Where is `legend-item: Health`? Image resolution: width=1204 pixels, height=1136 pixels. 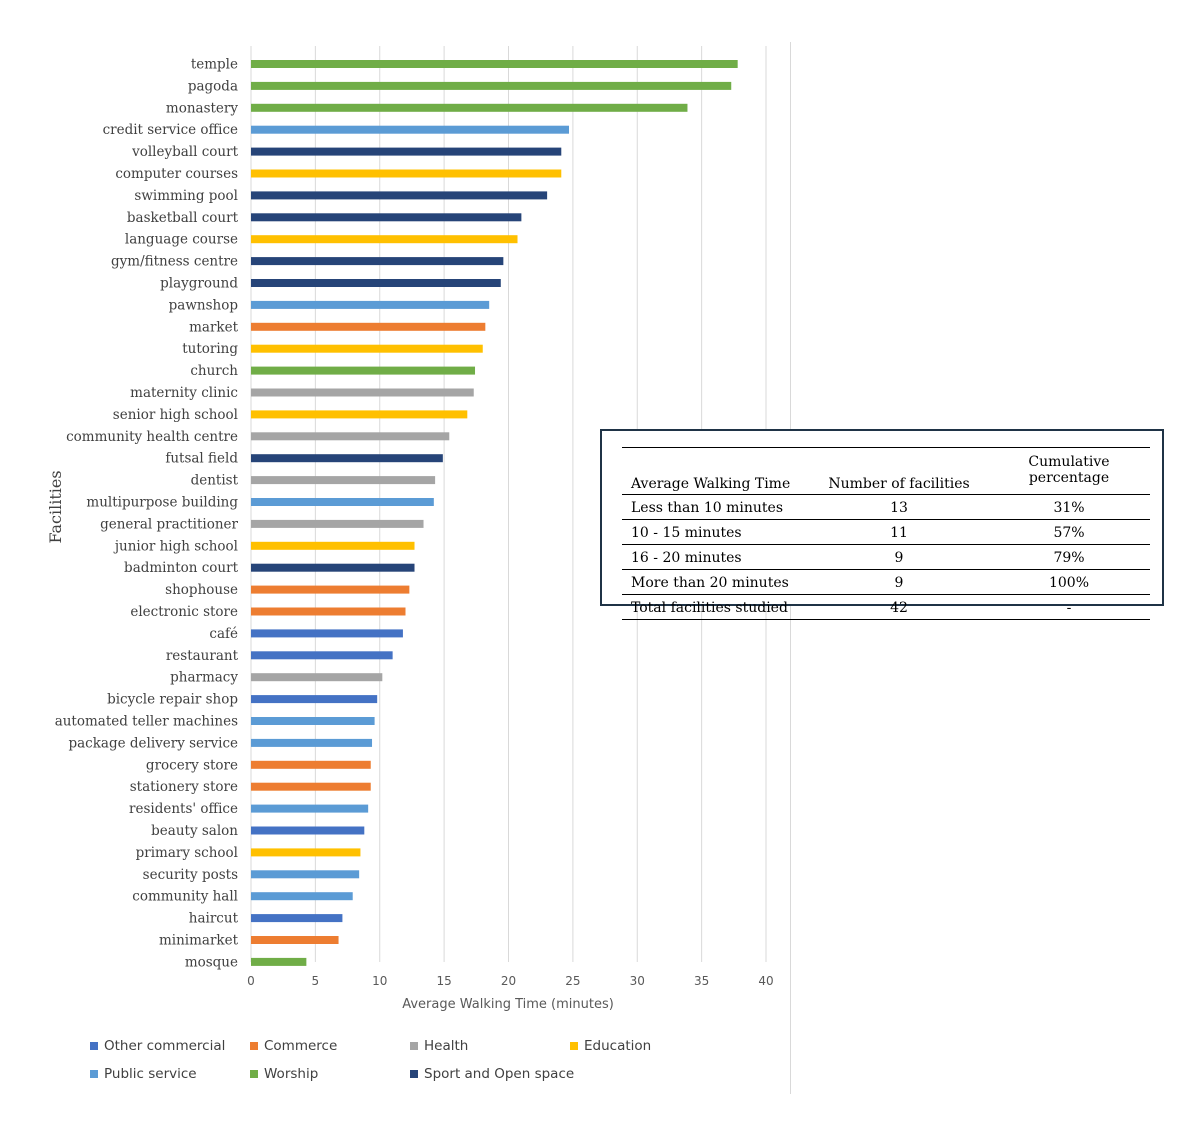 legend-item: Health is located at coordinates (439, 1046).